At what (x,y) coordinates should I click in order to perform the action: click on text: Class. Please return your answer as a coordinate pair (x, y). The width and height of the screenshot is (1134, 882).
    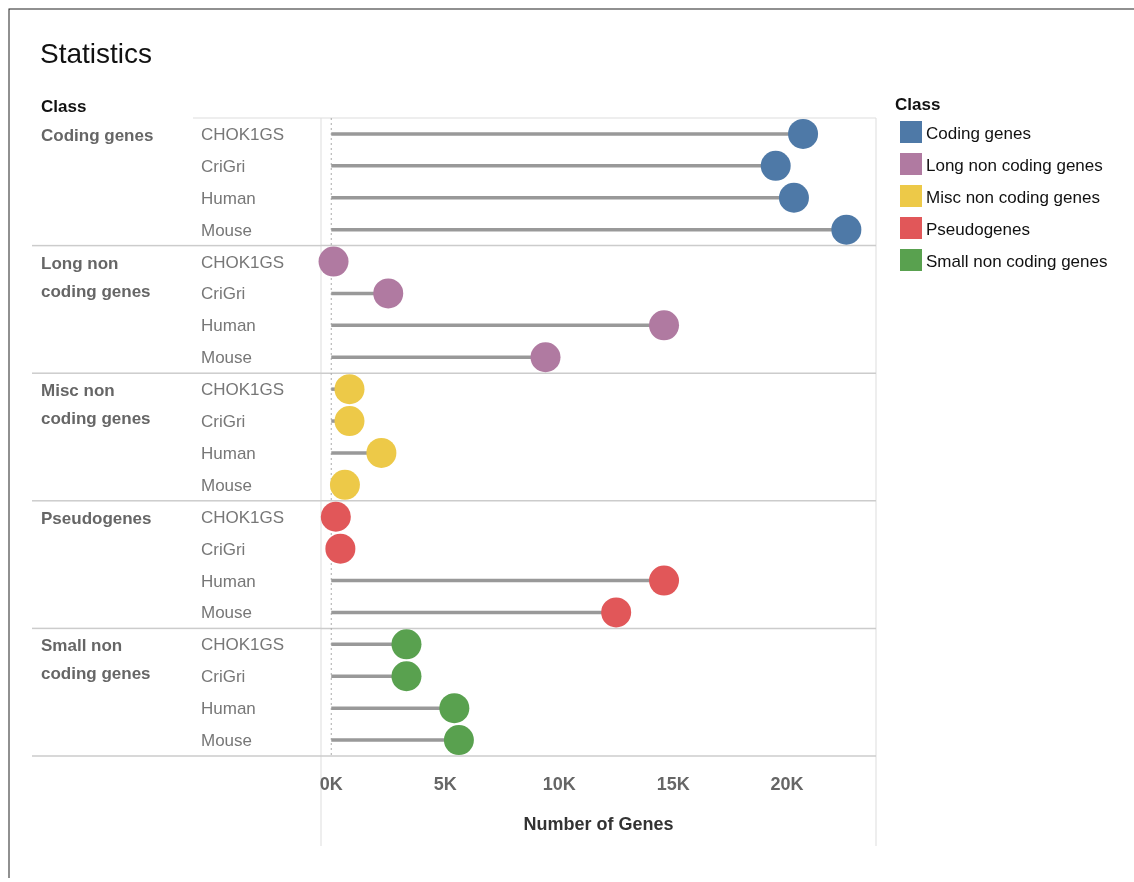
    Looking at the image, I should click on (64, 106).